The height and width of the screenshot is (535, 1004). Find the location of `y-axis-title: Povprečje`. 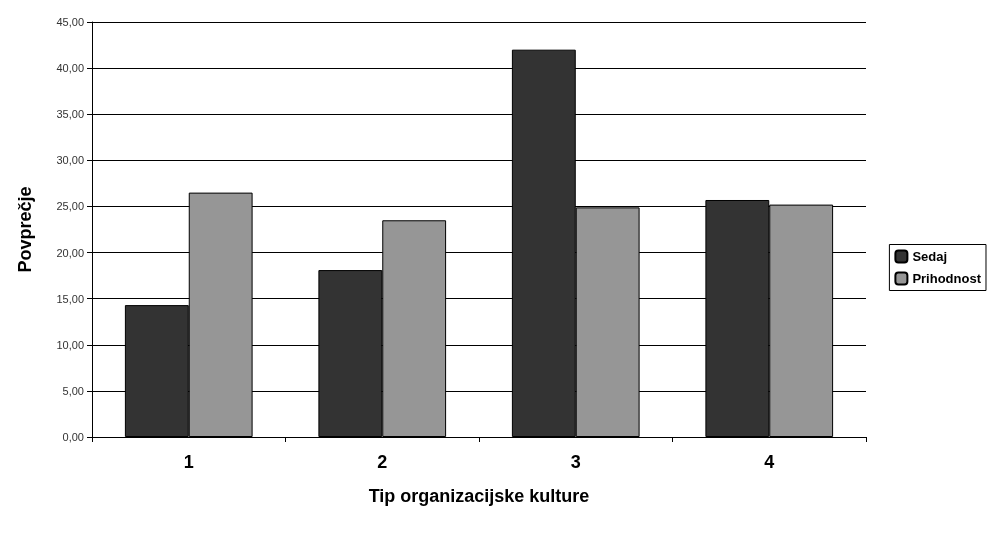

y-axis-title: Povprečje is located at coordinates (25, 229).